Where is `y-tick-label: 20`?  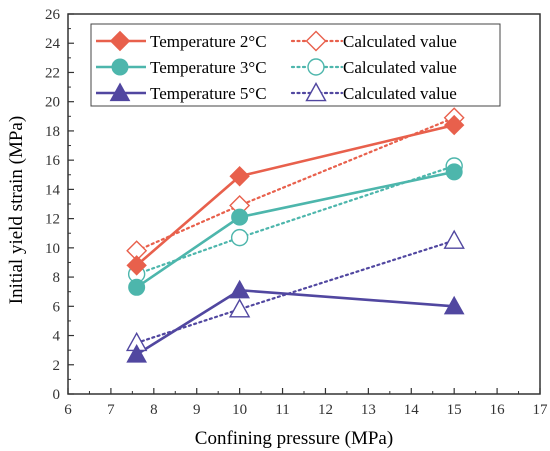
y-tick-label: 20 is located at coordinates (52, 103).